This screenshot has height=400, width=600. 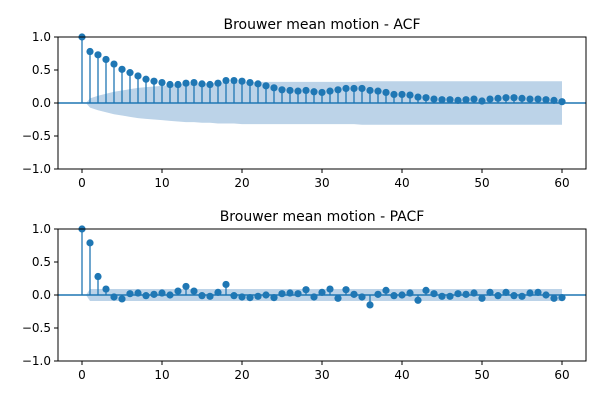 I want to click on acf-xtick-label: 0, so click(x=82, y=183).